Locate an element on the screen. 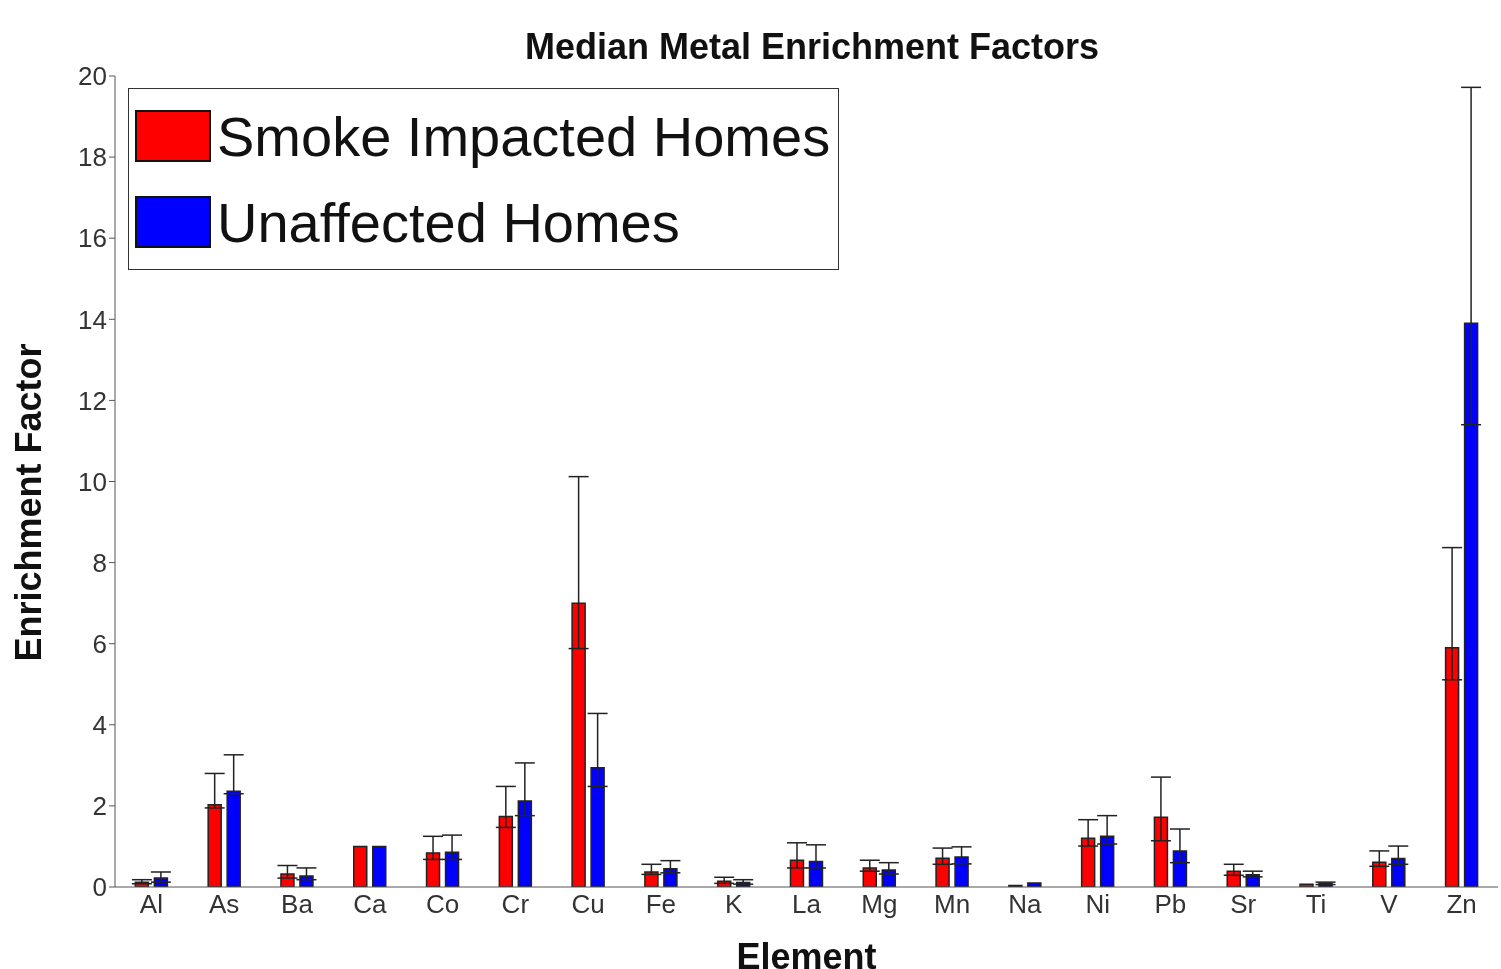  x-tick-label: Ca is located at coordinates (370, 904).